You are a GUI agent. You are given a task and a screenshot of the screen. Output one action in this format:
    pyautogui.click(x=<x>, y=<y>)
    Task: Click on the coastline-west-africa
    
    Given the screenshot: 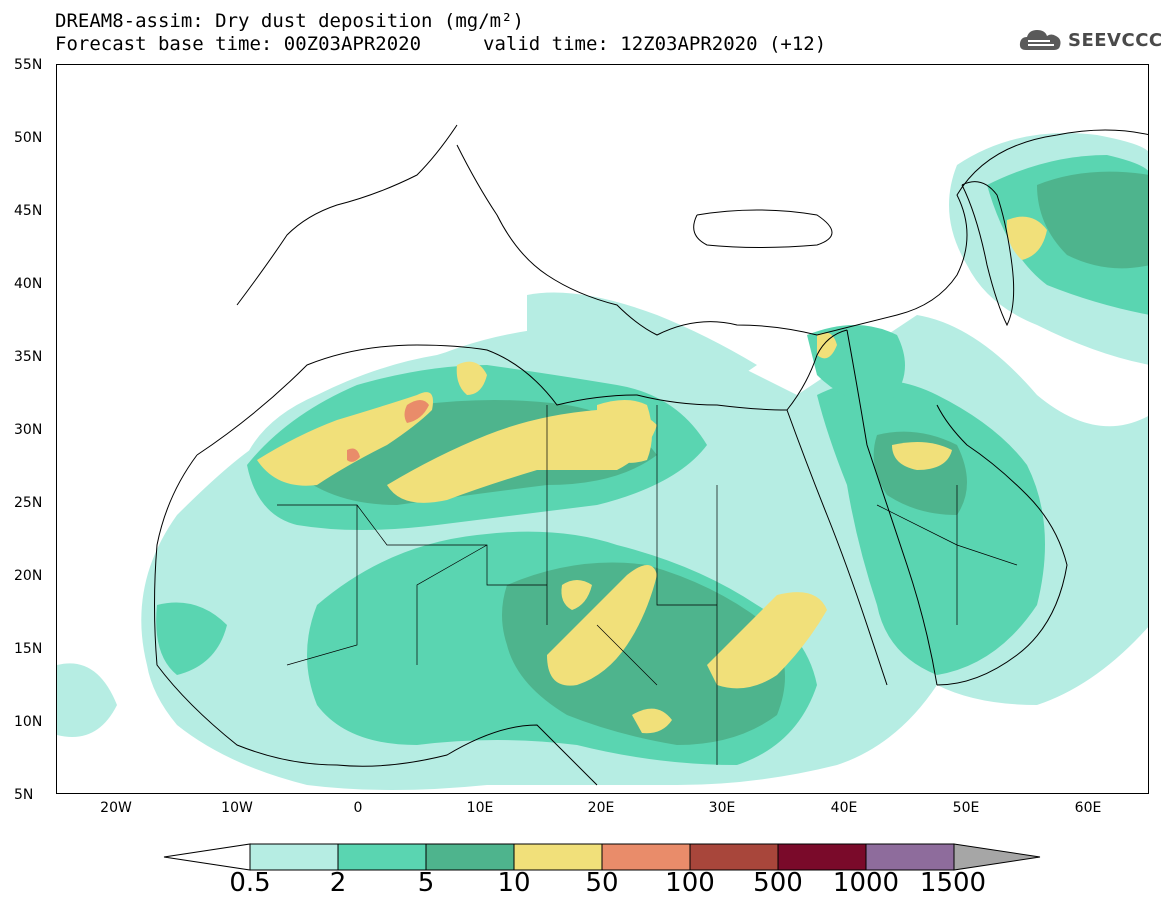 What is the action you would take?
    pyautogui.click(x=376, y=620)
    